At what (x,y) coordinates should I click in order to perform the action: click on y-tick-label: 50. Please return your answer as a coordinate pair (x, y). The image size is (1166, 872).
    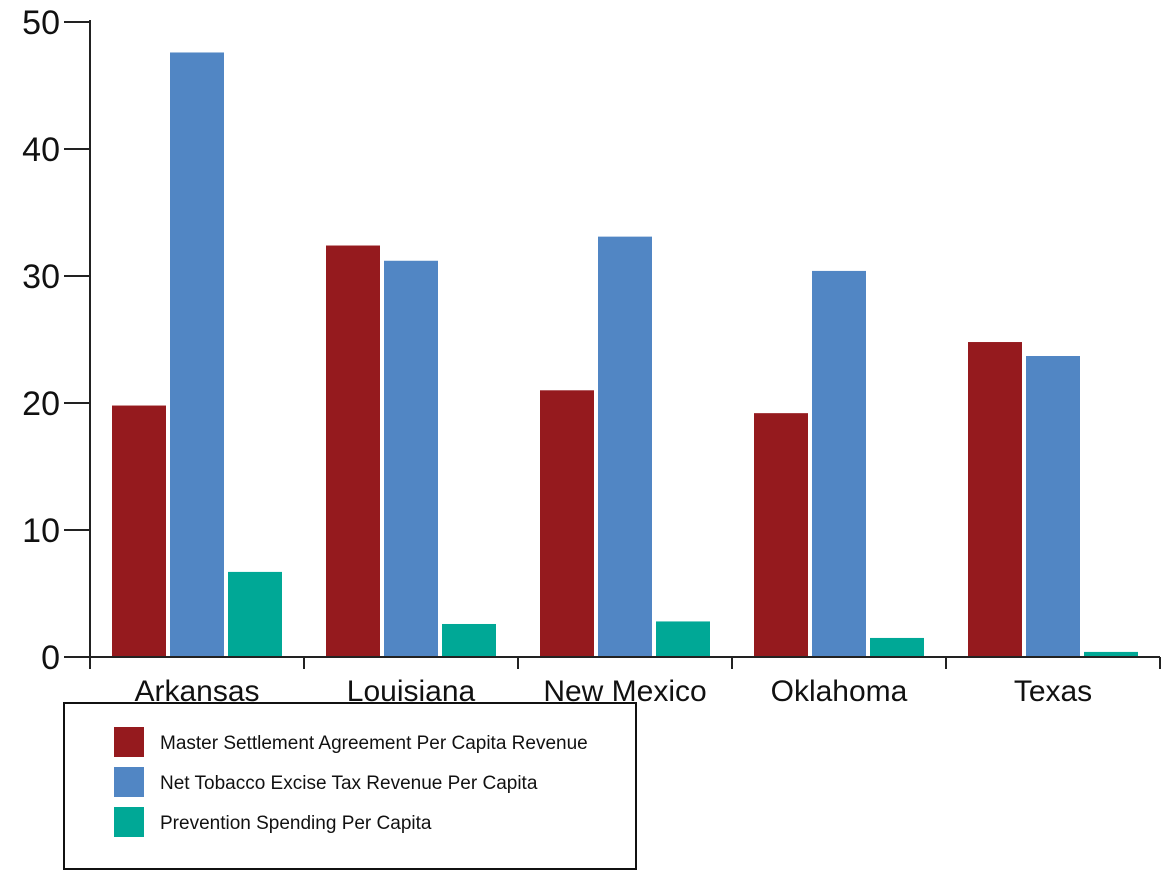
    Looking at the image, I should click on (41, 23).